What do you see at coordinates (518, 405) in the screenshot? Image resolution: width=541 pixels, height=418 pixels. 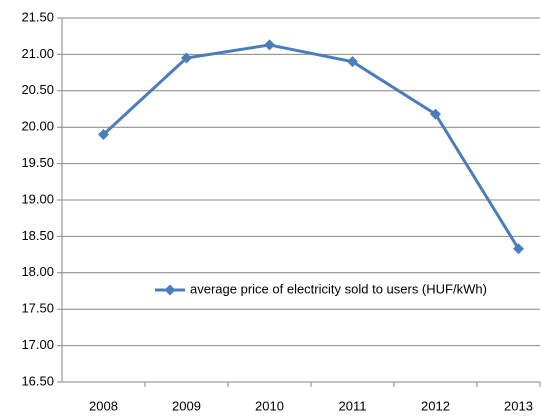 I see `x-tick-label: 2013` at bounding box center [518, 405].